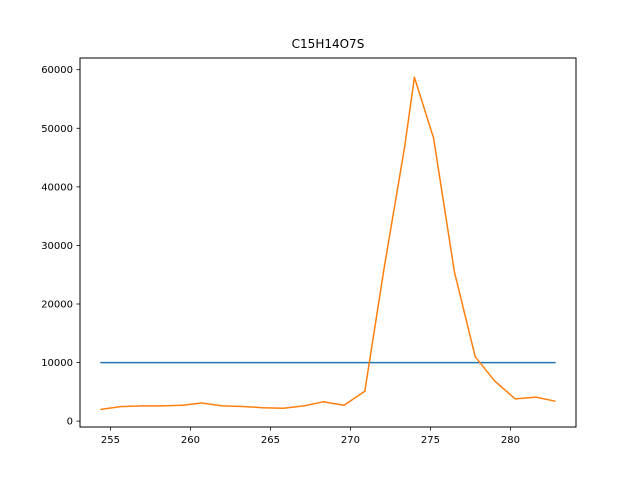 The image size is (640, 480). Describe the element at coordinates (328, 44) in the screenshot. I see `chart-title: C15H14O7S` at that location.